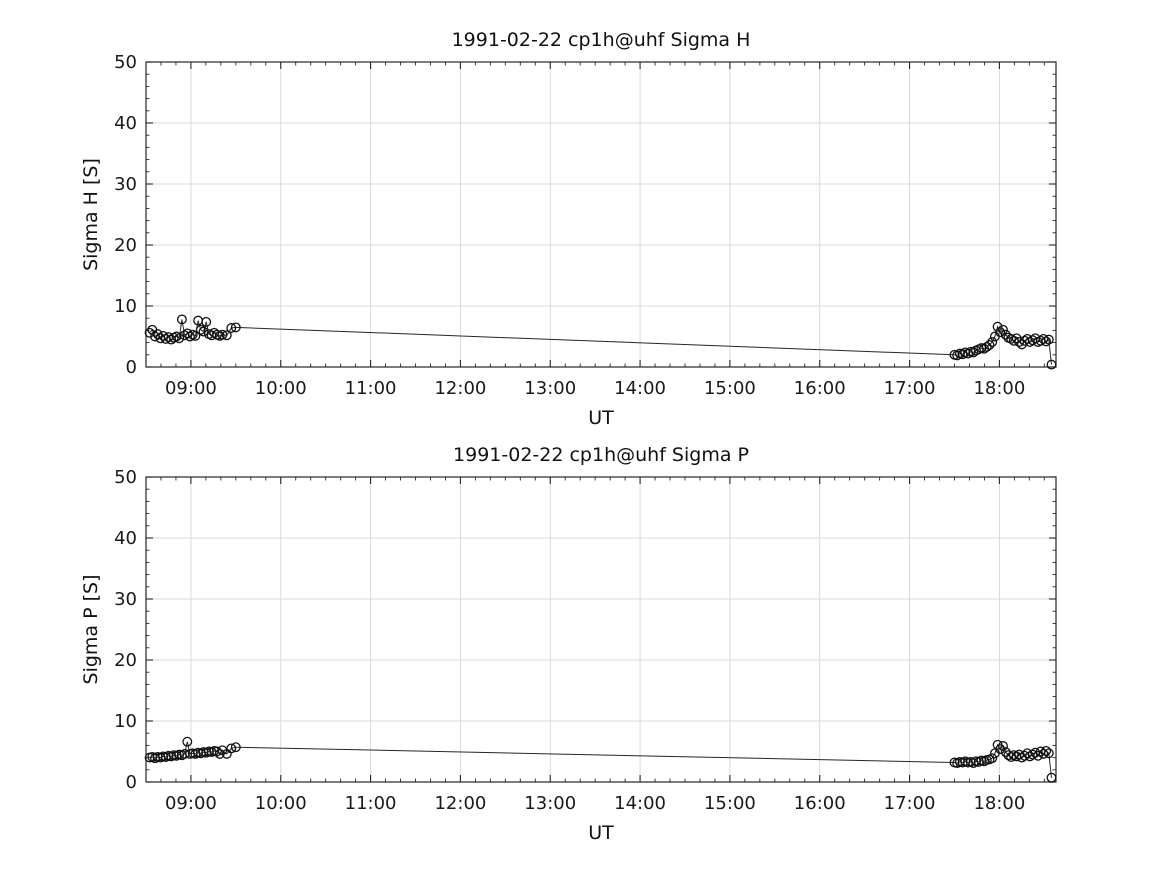  What do you see at coordinates (601, 40) in the screenshot?
I see `sigma-h-chart-title: 1991-02-22 cp1h@uhf Sigma H` at bounding box center [601, 40].